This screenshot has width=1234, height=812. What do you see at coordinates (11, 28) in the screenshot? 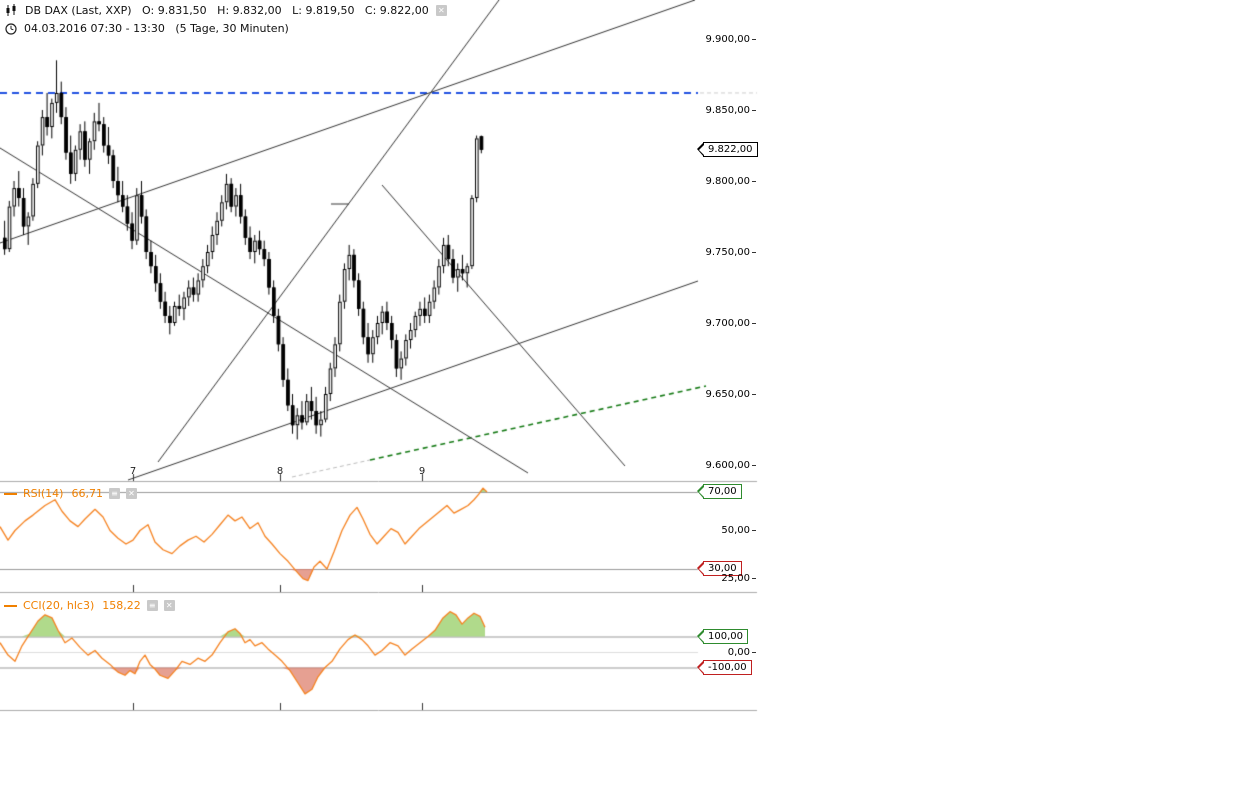
I see `clock-icon` at bounding box center [11, 28].